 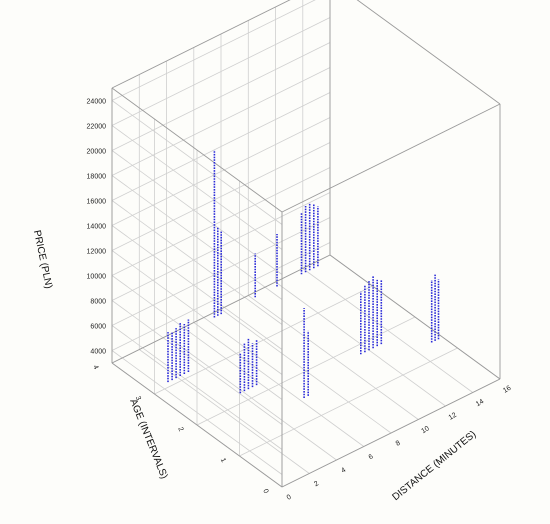 What do you see at coordinates (453, 417) in the screenshot?
I see `x-tick-label: 12` at bounding box center [453, 417].